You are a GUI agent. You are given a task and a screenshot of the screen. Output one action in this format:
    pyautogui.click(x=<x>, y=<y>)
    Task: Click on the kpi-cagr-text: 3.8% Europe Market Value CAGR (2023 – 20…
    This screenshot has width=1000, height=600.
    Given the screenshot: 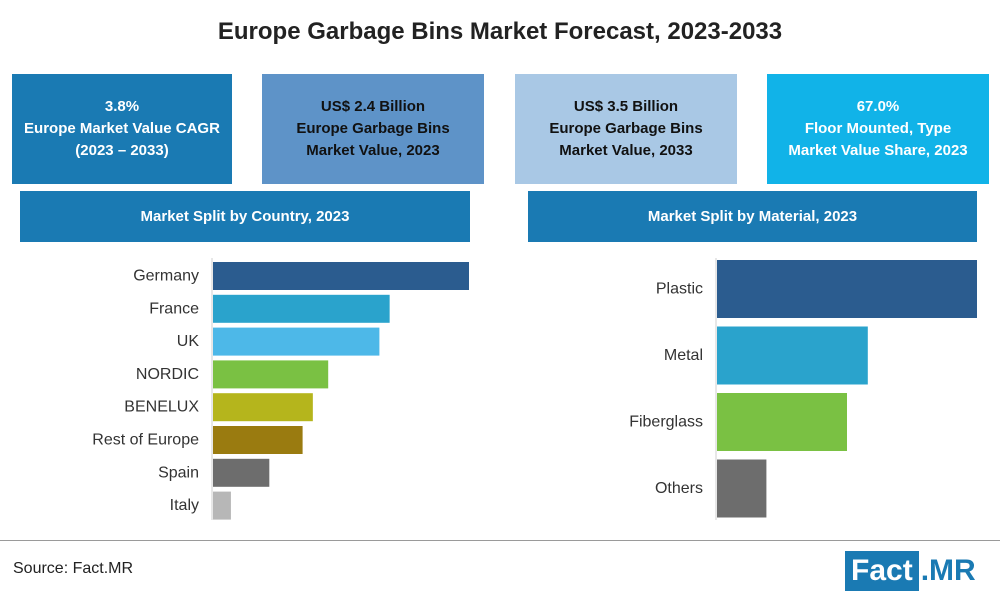 What is the action you would take?
    pyautogui.click(x=122, y=128)
    